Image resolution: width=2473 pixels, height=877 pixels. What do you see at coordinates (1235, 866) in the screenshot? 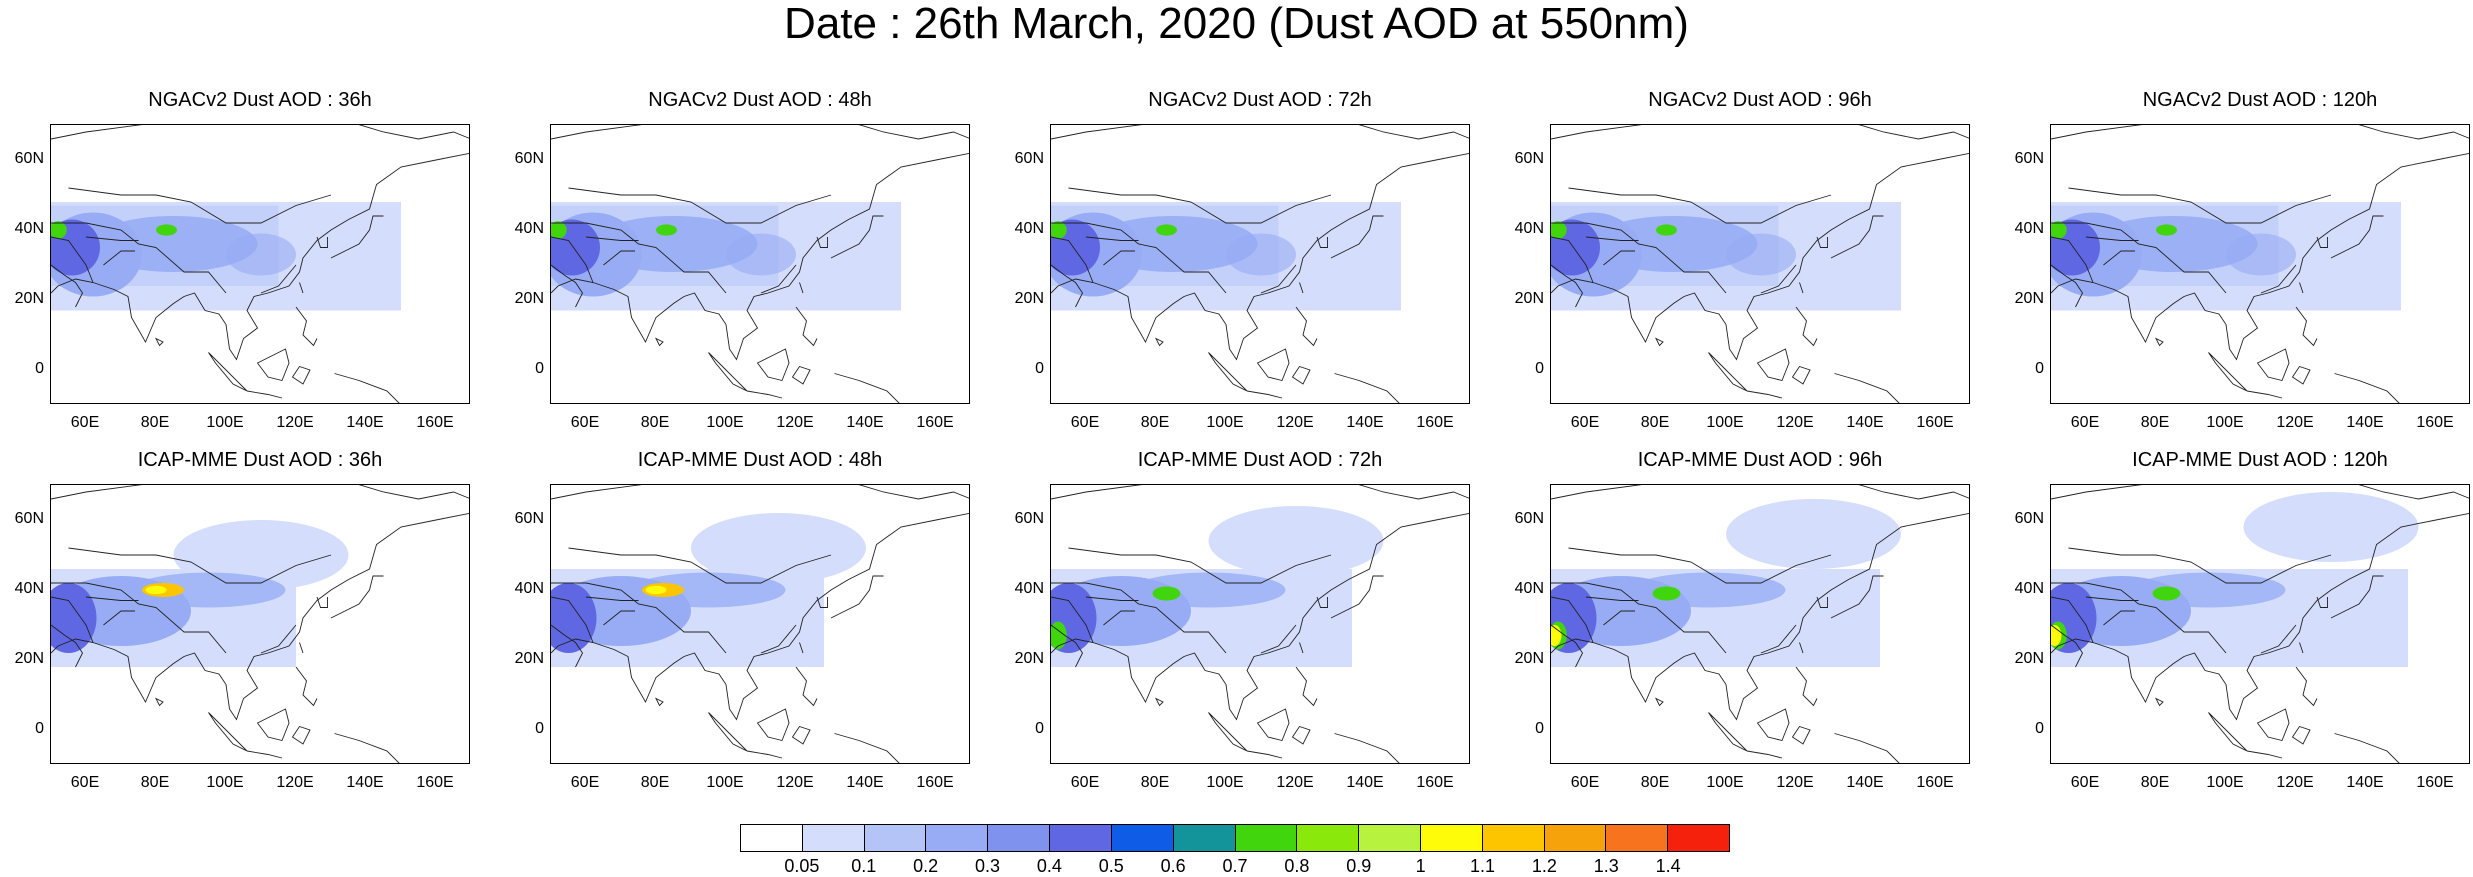
I see `colorbar-label: 0.7` at bounding box center [1235, 866].